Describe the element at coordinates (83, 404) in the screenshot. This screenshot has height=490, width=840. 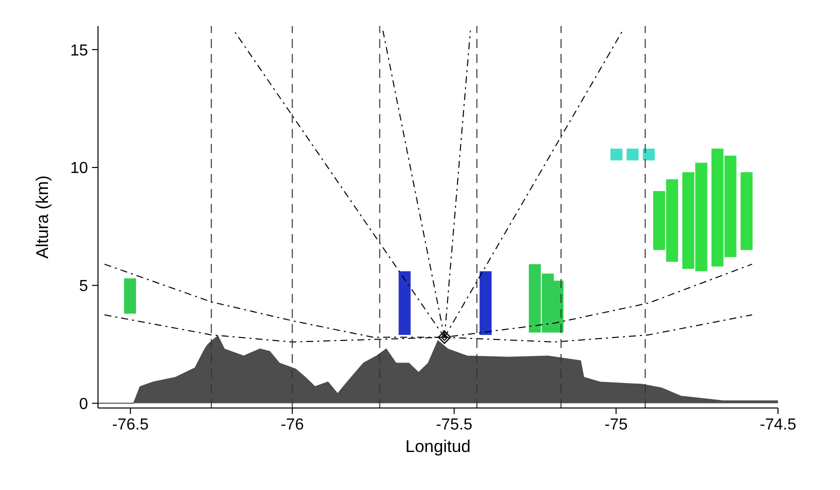
I see `y-tick-label: 0` at that location.